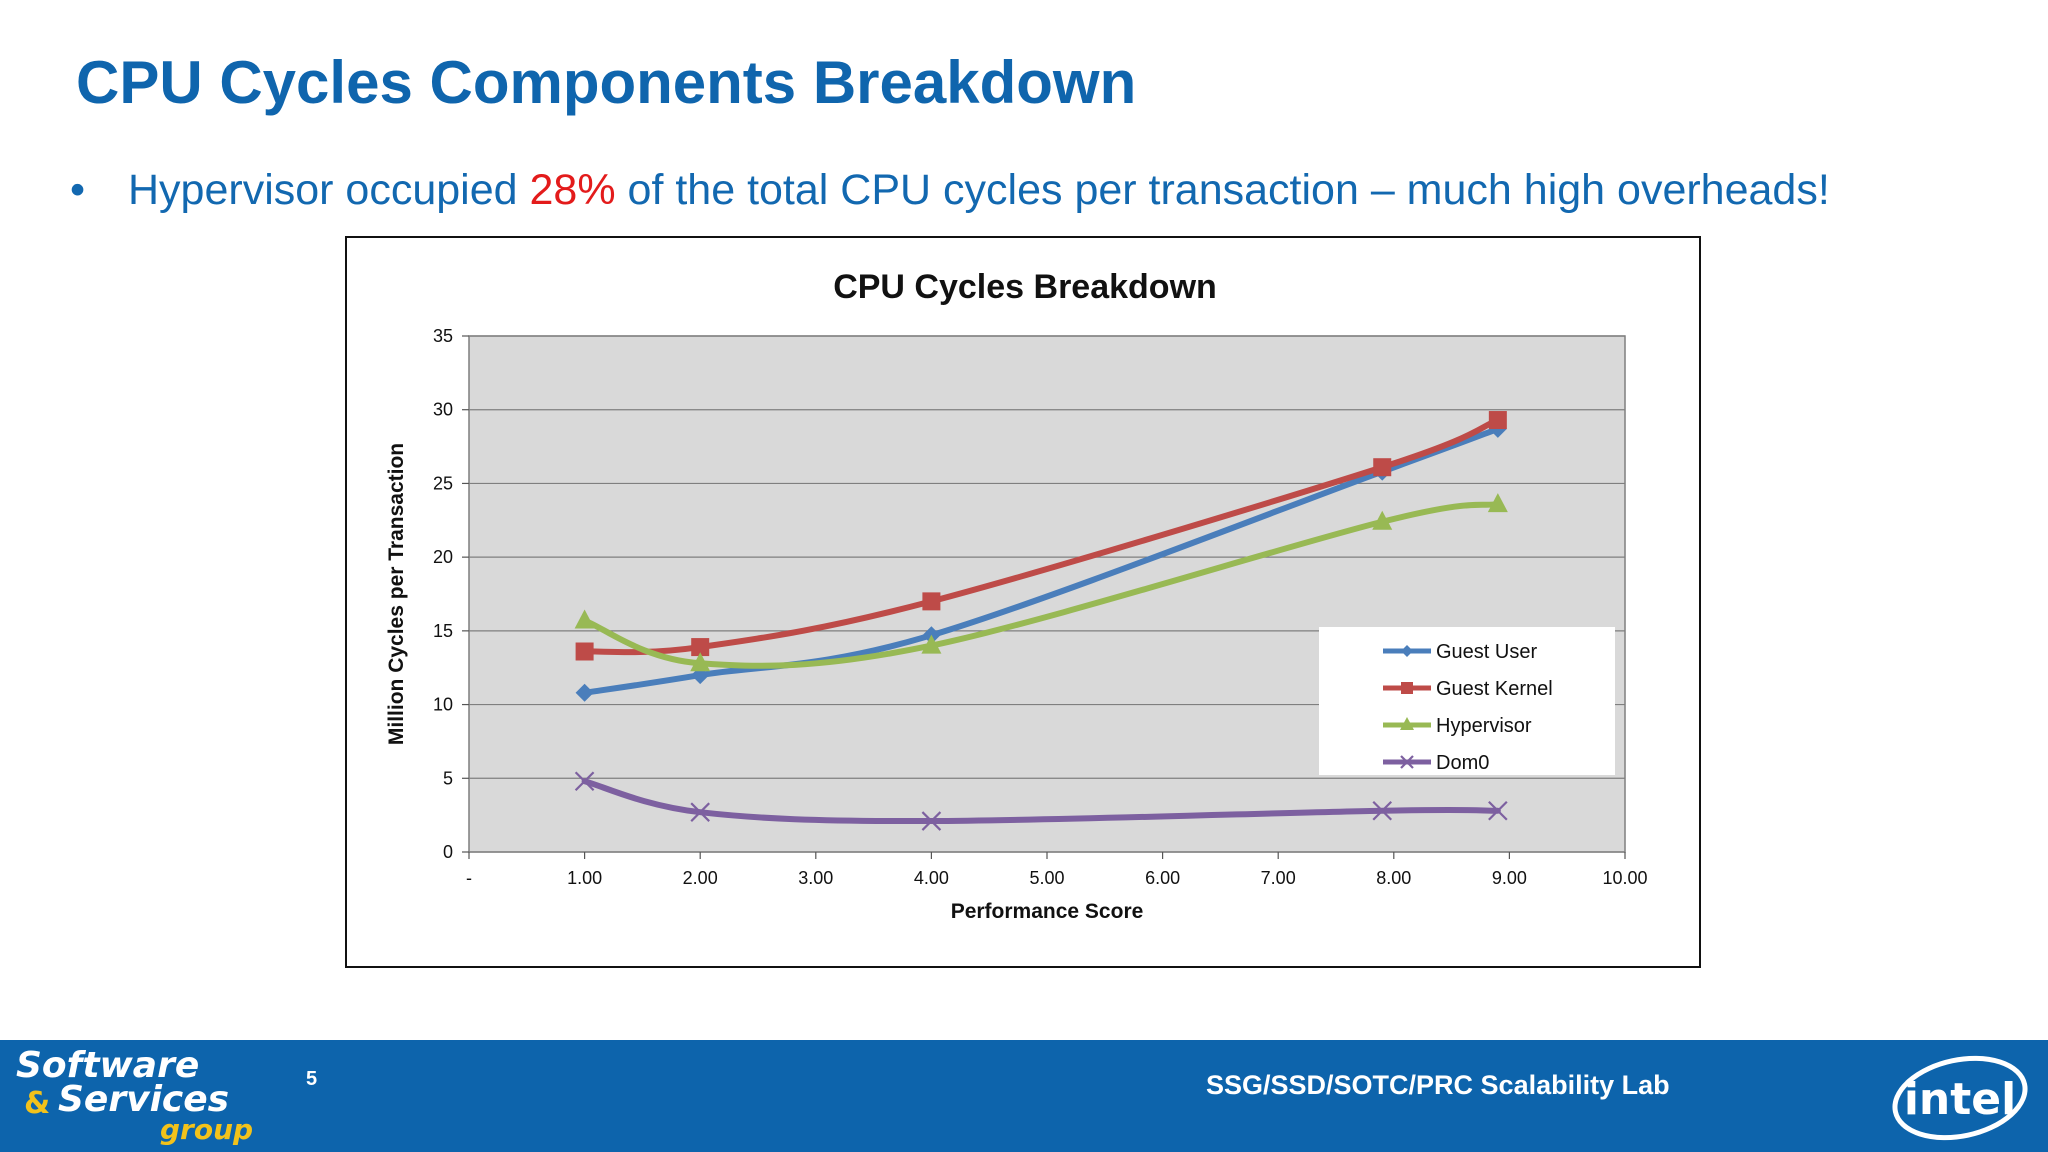 The width and height of the screenshot is (2048, 1152). I want to click on x-tick-label: 8.00, so click(1393, 878).